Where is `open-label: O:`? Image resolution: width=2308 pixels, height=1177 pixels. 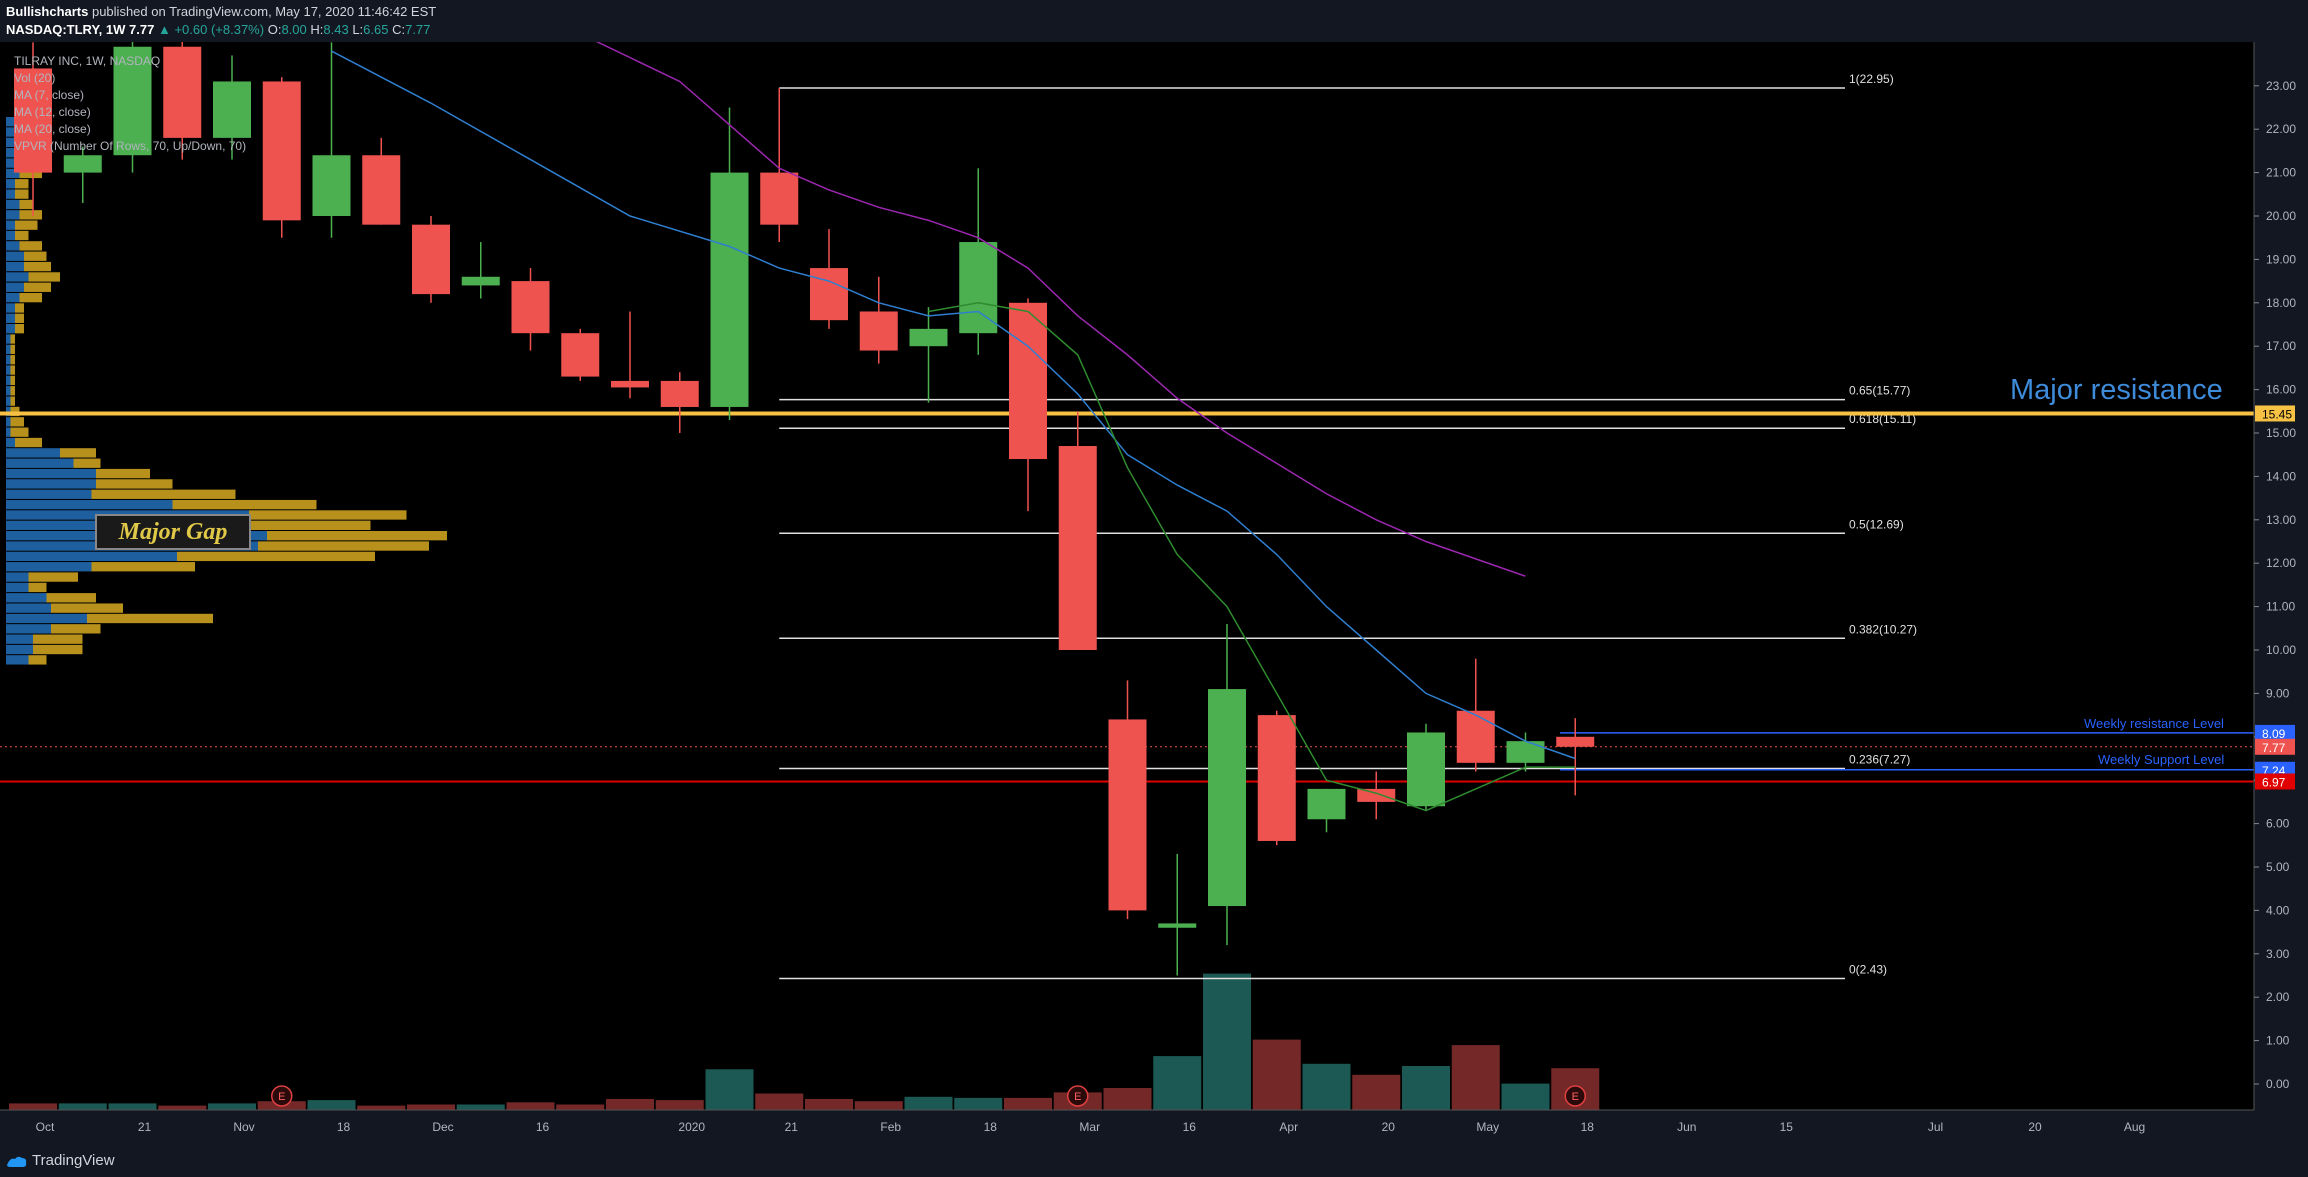
open-label: O: is located at coordinates (274, 29).